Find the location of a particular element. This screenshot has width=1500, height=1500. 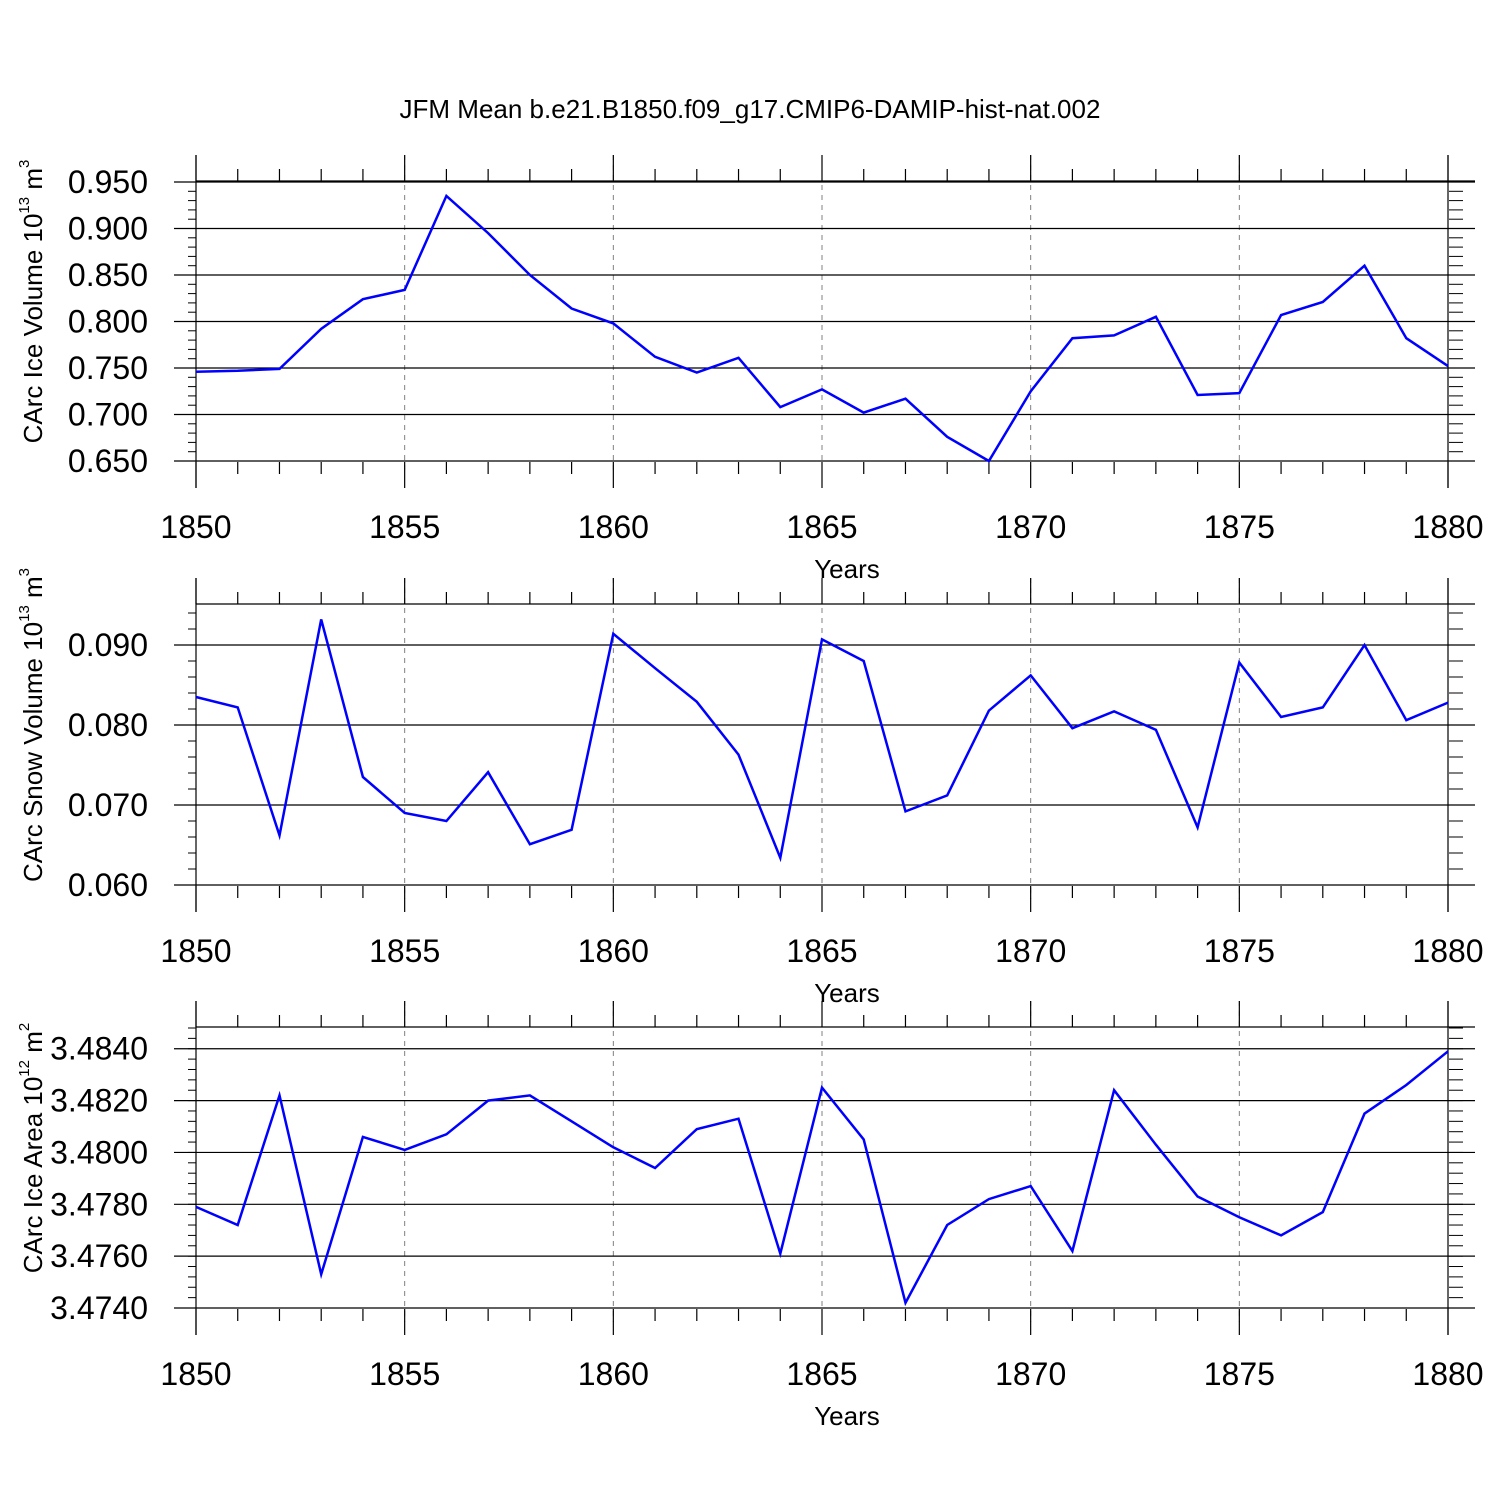

y-label-text: CArc Snow Volume 10 is located at coordinates (33, 752).